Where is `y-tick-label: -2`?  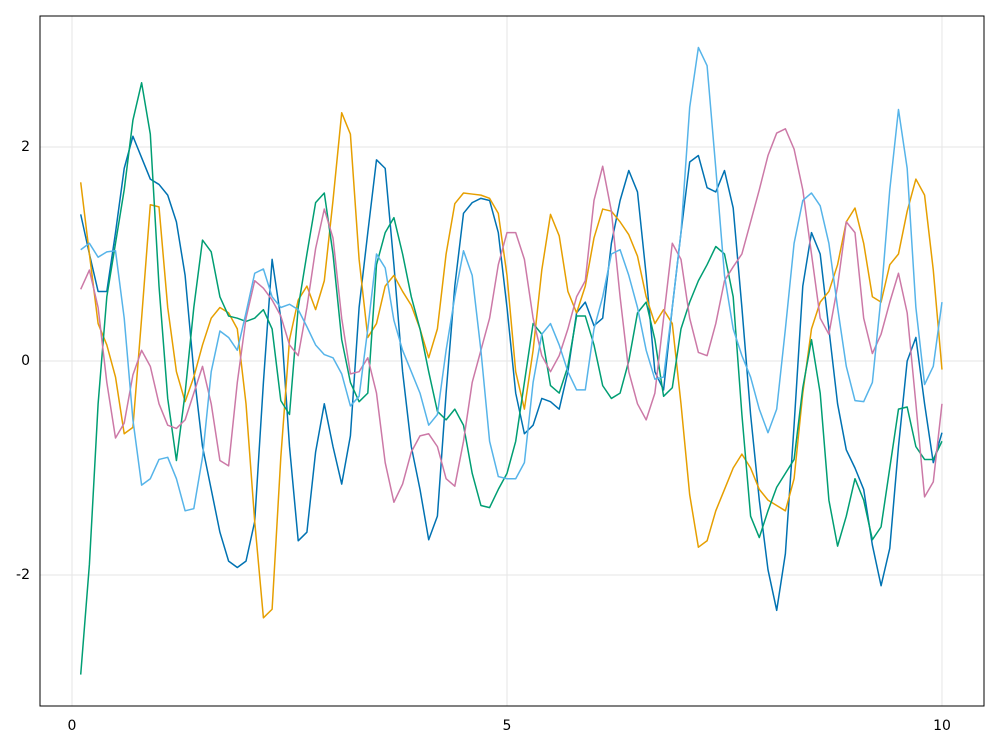 y-tick-label: -2 is located at coordinates (23, 575).